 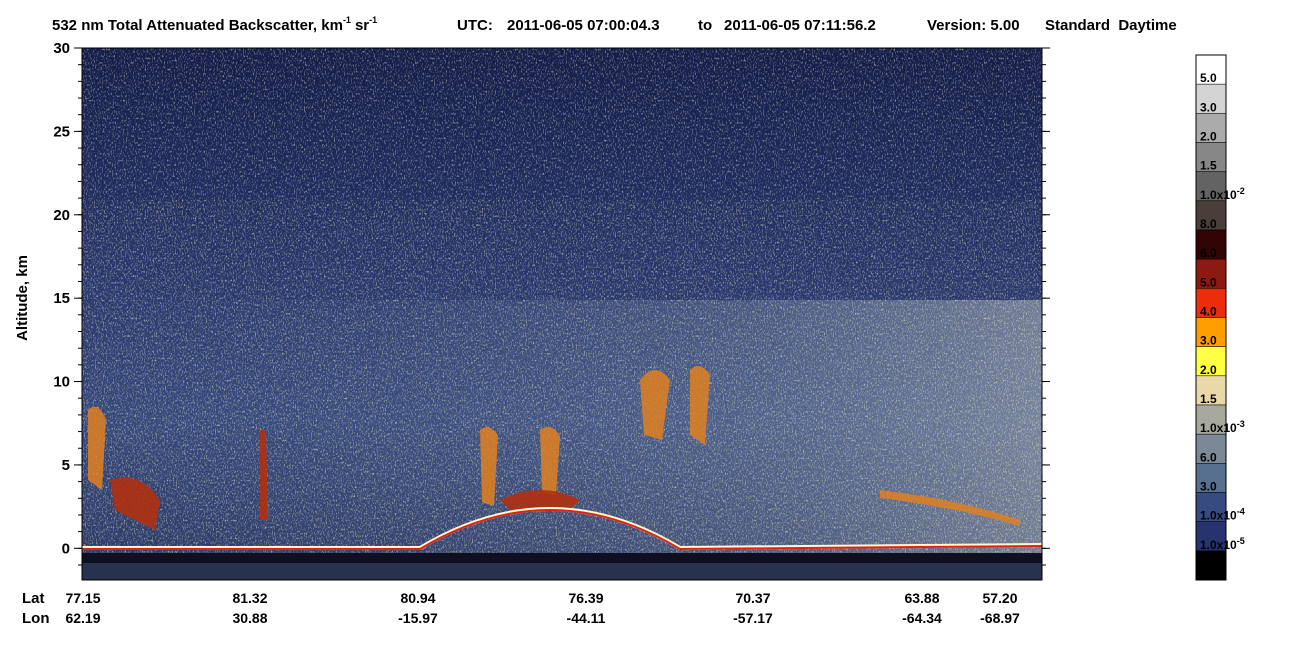 I want to click on title-main-text: 532 nm Total Attenuated Backscatter, km, so click(x=197, y=25).